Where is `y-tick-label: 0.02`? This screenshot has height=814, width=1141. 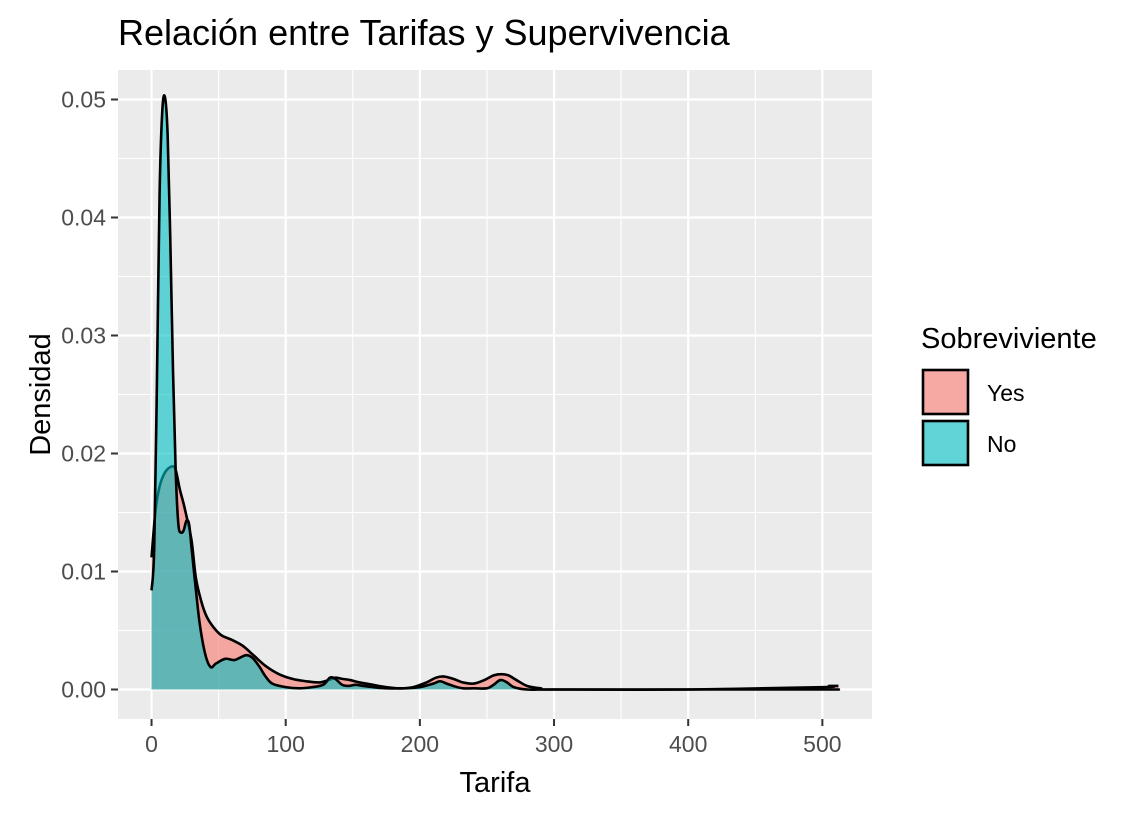 y-tick-label: 0.02 is located at coordinates (83, 454).